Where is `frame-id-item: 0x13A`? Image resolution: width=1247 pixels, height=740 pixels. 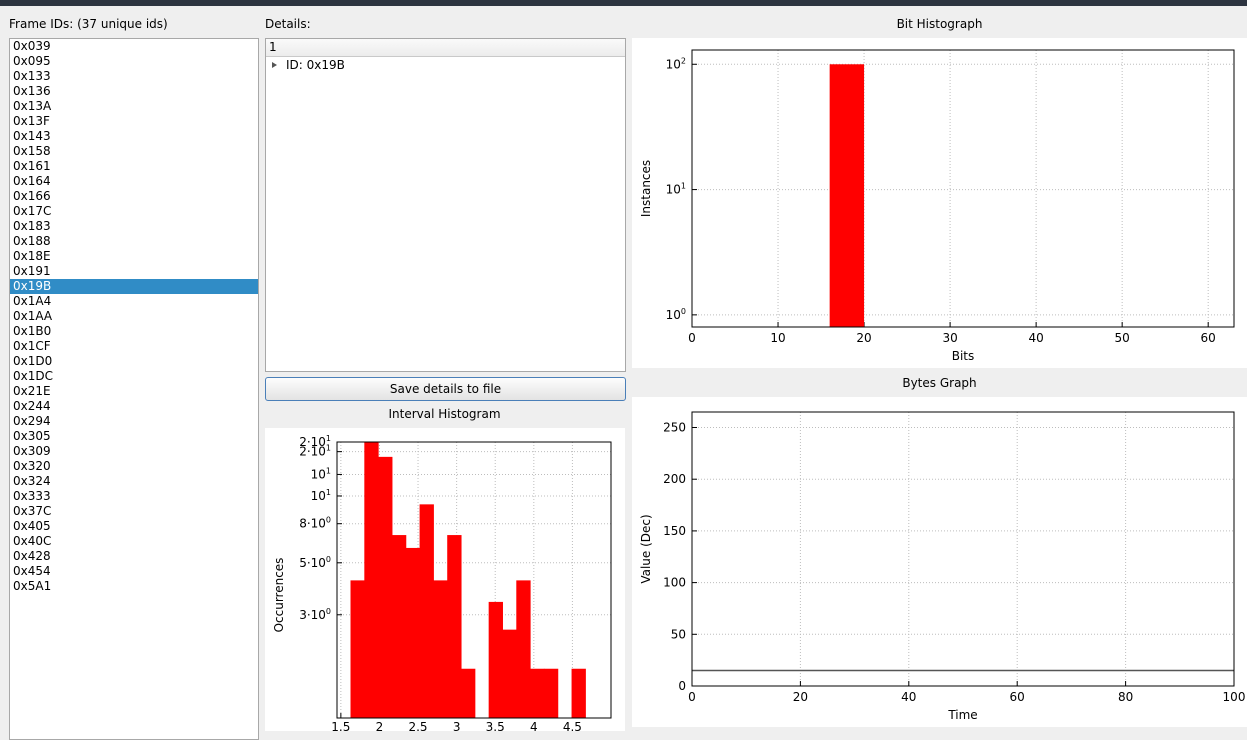 frame-id-item: 0x13A is located at coordinates (32, 106).